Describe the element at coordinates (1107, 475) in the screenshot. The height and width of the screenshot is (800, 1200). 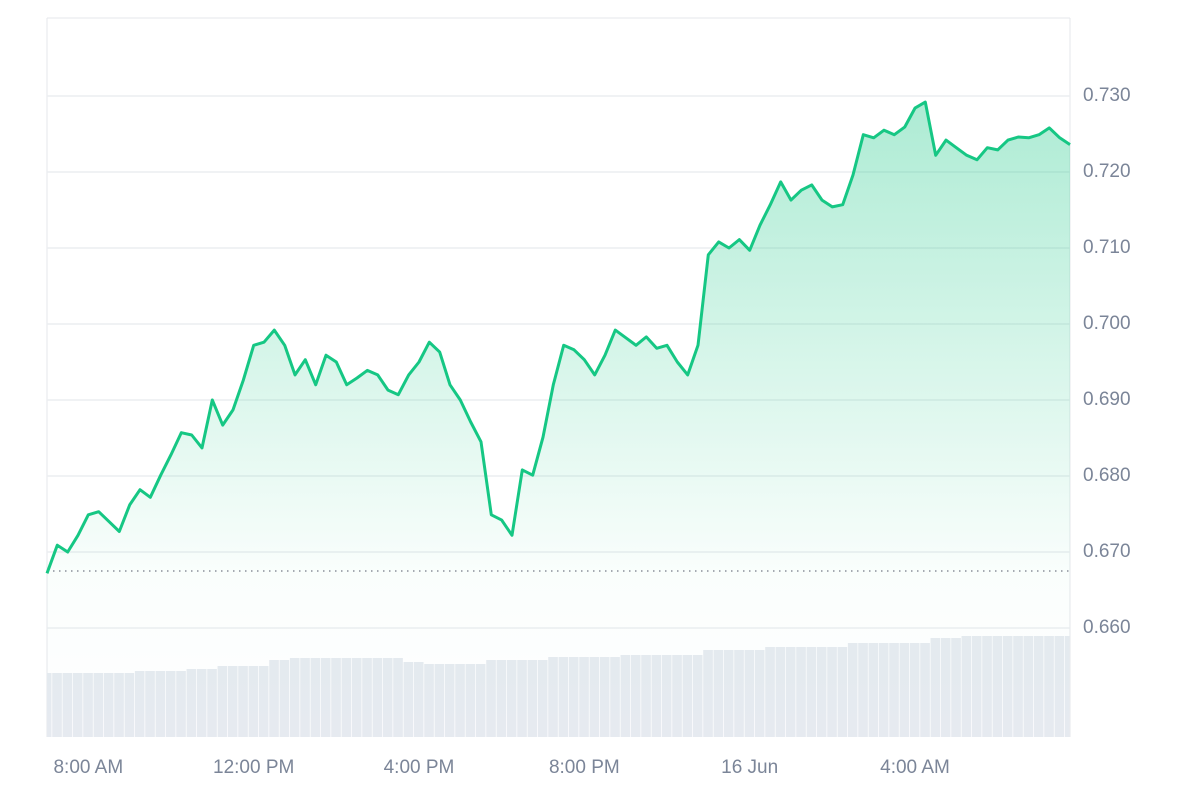
I see `y-tick-label: 0.680` at that location.